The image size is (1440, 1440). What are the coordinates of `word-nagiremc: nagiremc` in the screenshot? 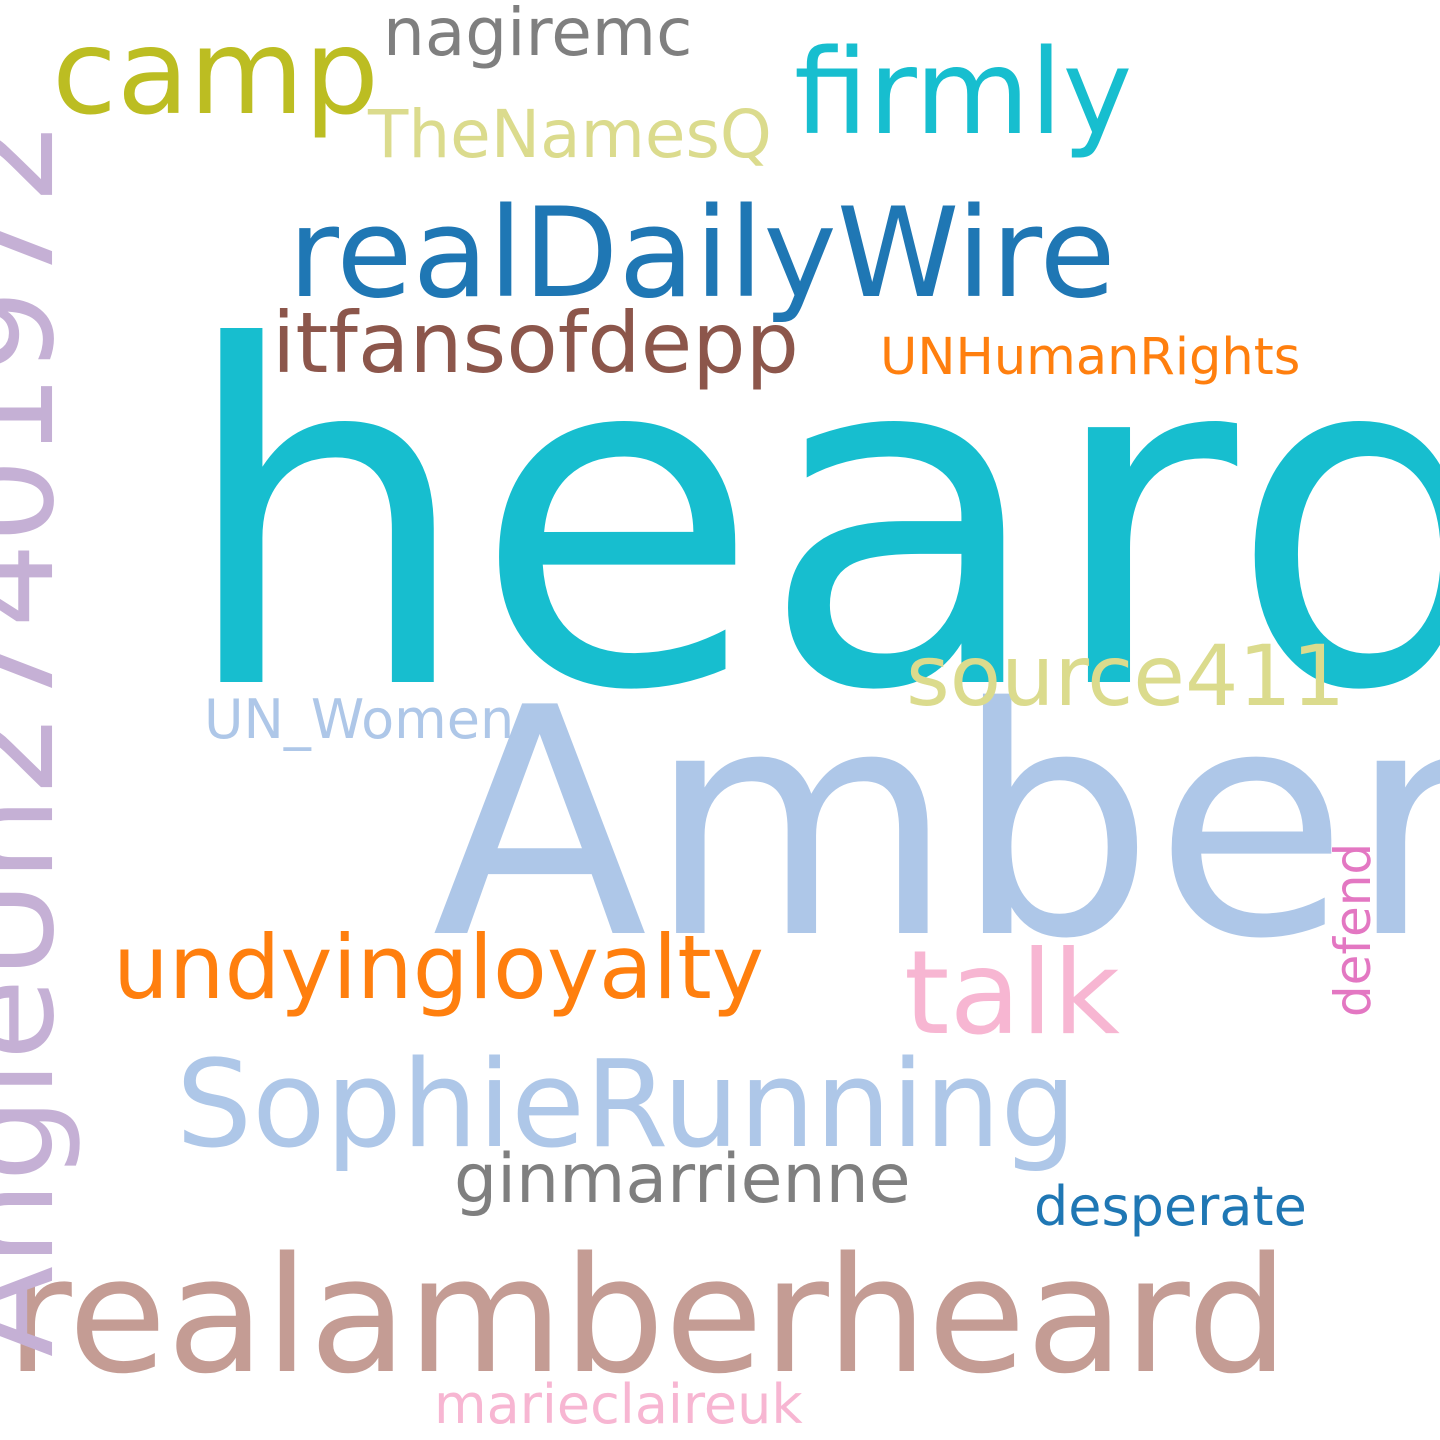 It's located at (538, 35).